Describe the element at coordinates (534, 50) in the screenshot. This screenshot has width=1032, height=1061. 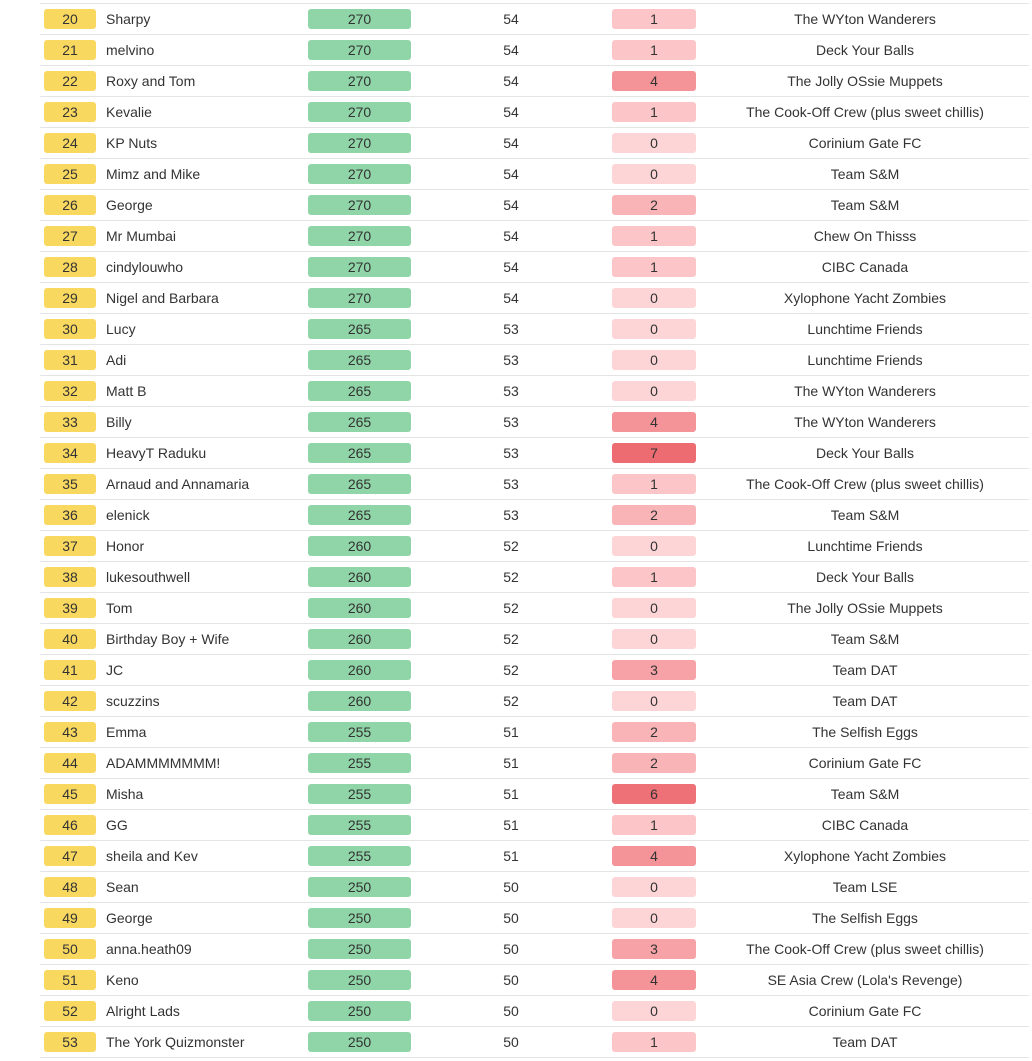
I see `table-row: 21 melvino 270 54 1 Deck Your Balls` at that location.